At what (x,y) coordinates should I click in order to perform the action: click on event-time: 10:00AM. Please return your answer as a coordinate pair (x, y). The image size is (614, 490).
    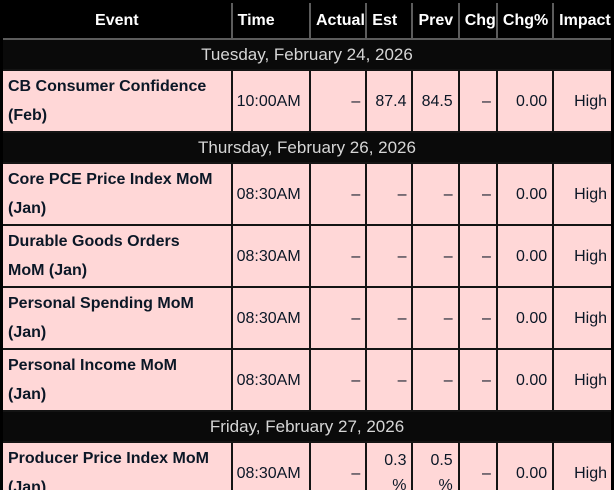
    Looking at the image, I should click on (271, 101).